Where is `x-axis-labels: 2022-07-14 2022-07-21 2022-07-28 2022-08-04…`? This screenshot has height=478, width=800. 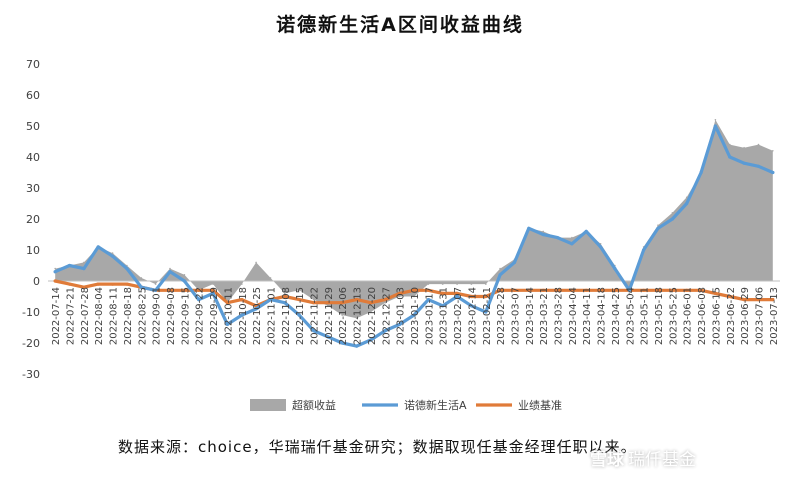
x-axis-labels: 2022-07-14 2022-07-21 2022-07-28 2022-08-04… is located at coordinates (415, 316).